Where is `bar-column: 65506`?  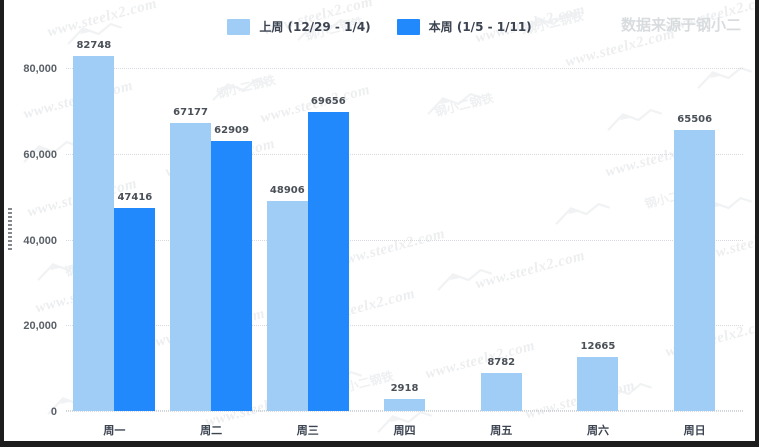 bar-column: 65506 is located at coordinates (695, 262).